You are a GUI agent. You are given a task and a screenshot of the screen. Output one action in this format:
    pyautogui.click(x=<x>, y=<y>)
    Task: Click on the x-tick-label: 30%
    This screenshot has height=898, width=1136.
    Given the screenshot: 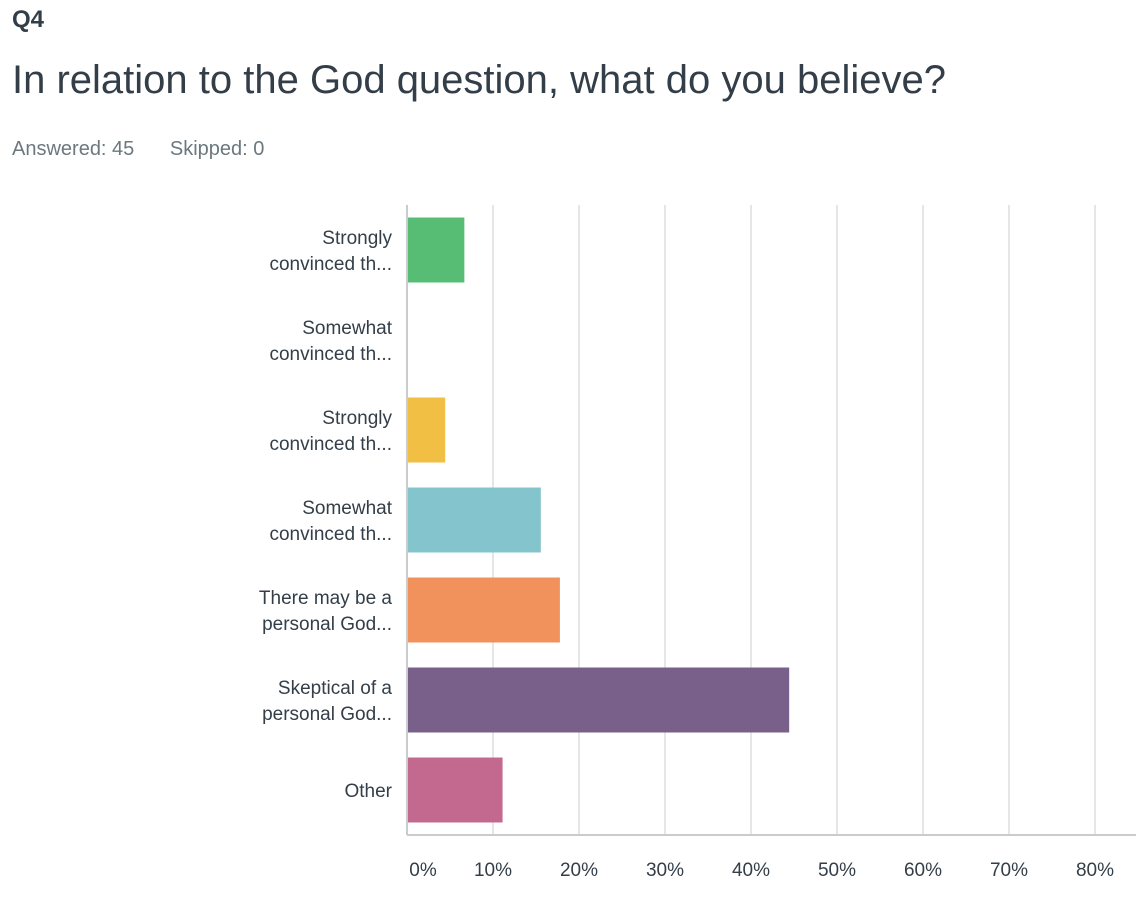 What is the action you would take?
    pyautogui.click(x=665, y=870)
    